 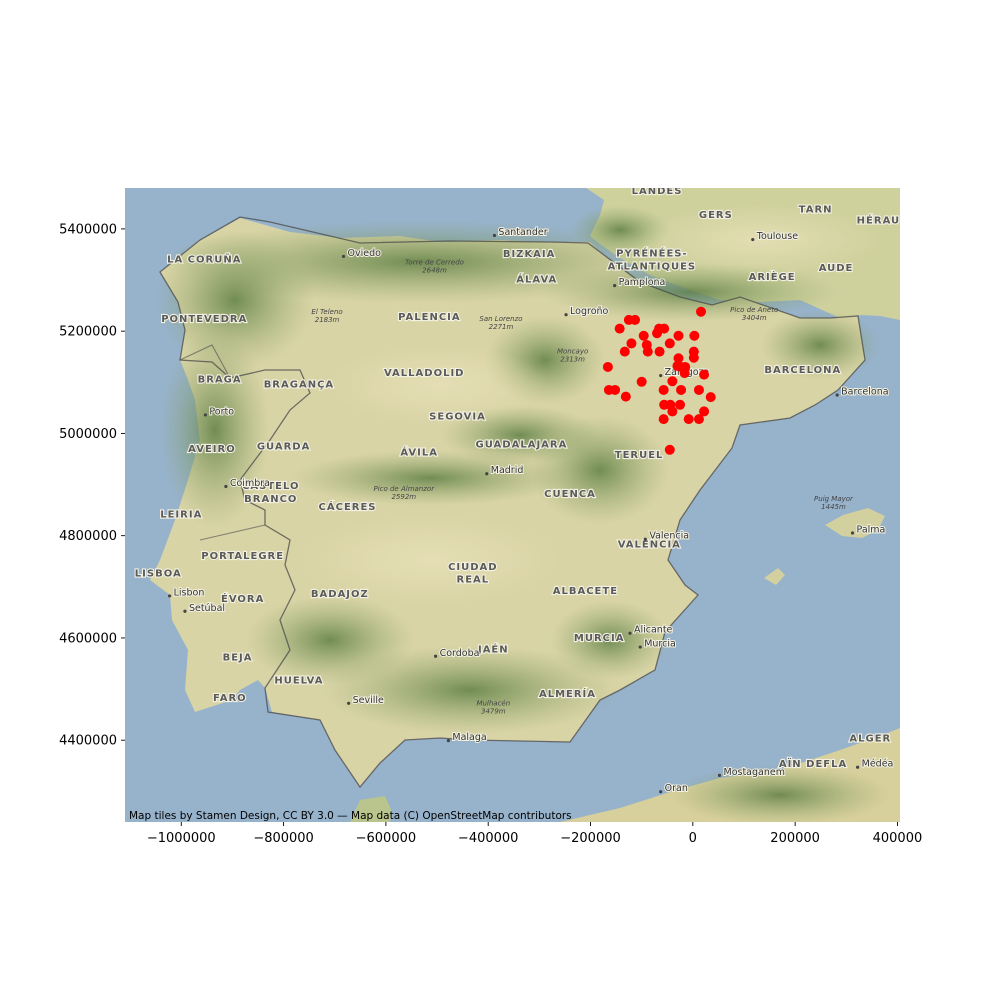 I want to click on region-label-alger: ALGER, so click(x=870, y=739).